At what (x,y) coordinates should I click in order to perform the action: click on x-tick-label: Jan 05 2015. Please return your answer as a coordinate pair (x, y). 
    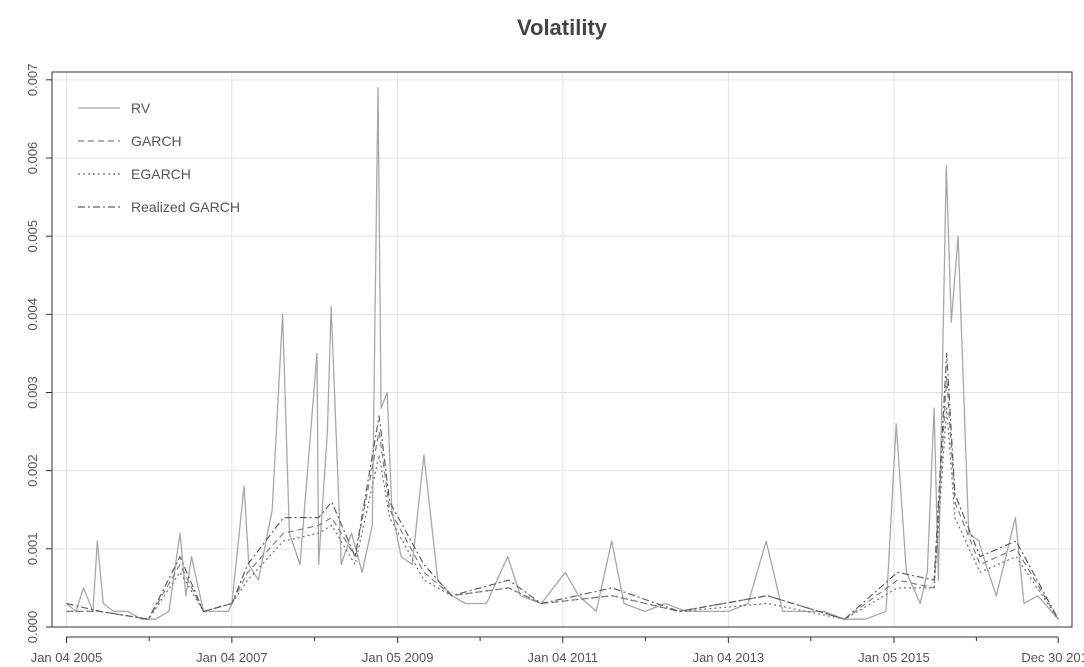
    Looking at the image, I should click on (894, 657).